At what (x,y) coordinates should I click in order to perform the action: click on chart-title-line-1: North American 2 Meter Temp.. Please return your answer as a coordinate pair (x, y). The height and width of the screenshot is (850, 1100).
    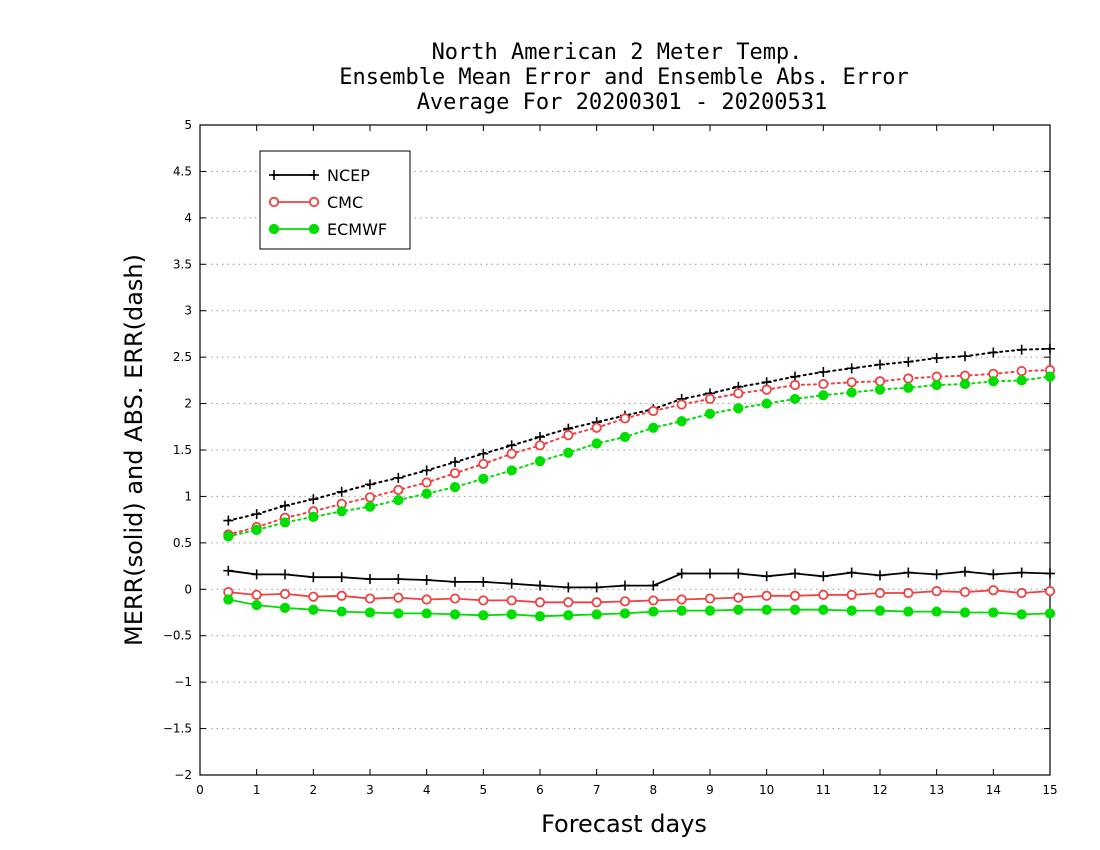
    Looking at the image, I should click on (617, 52).